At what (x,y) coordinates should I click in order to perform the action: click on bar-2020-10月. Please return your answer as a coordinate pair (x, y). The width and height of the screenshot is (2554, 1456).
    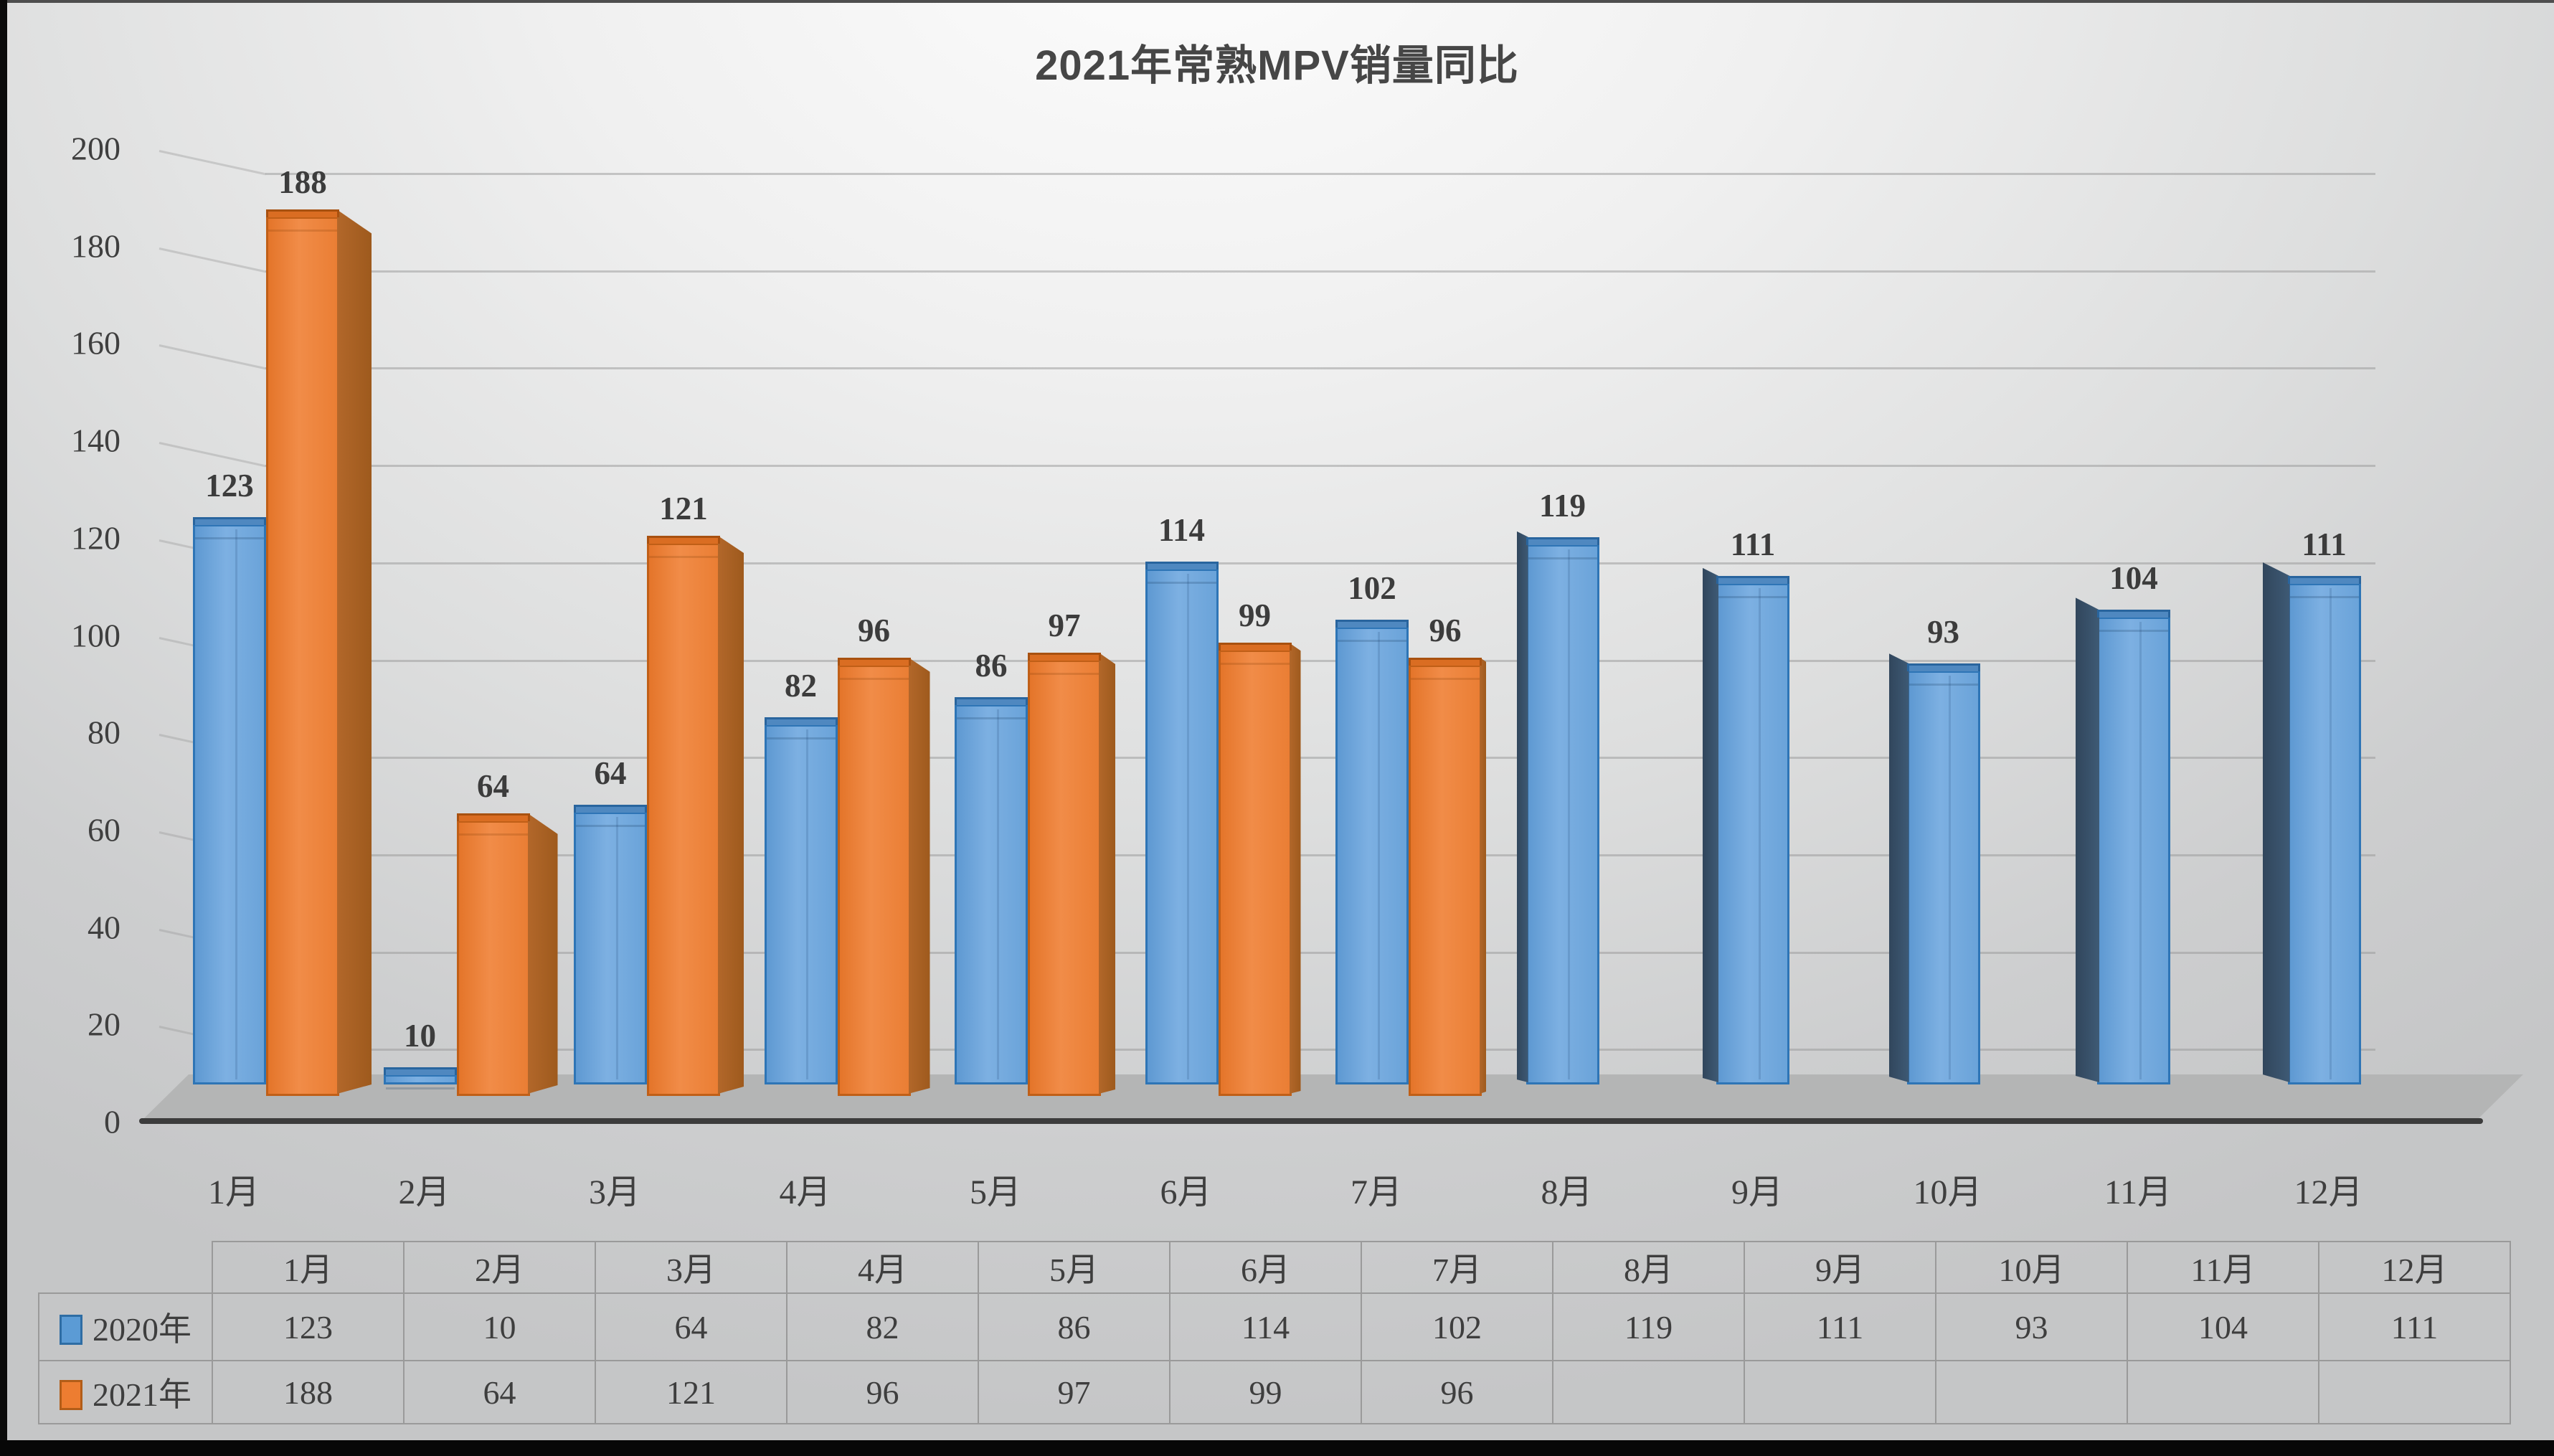
    Looking at the image, I should click on (1943, 877).